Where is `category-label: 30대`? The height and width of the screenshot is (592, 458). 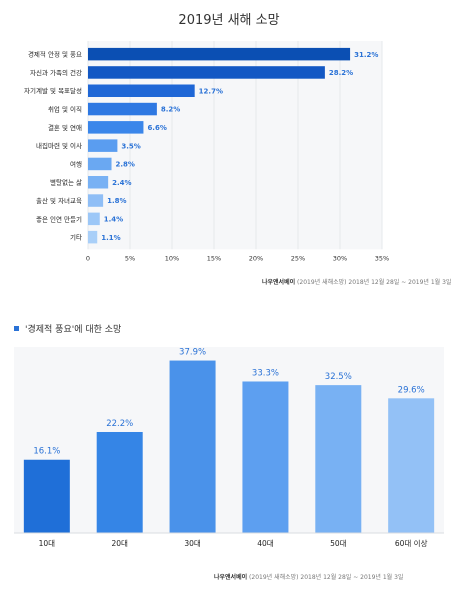
category-label: 30대 is located at coordinates (192, 543).